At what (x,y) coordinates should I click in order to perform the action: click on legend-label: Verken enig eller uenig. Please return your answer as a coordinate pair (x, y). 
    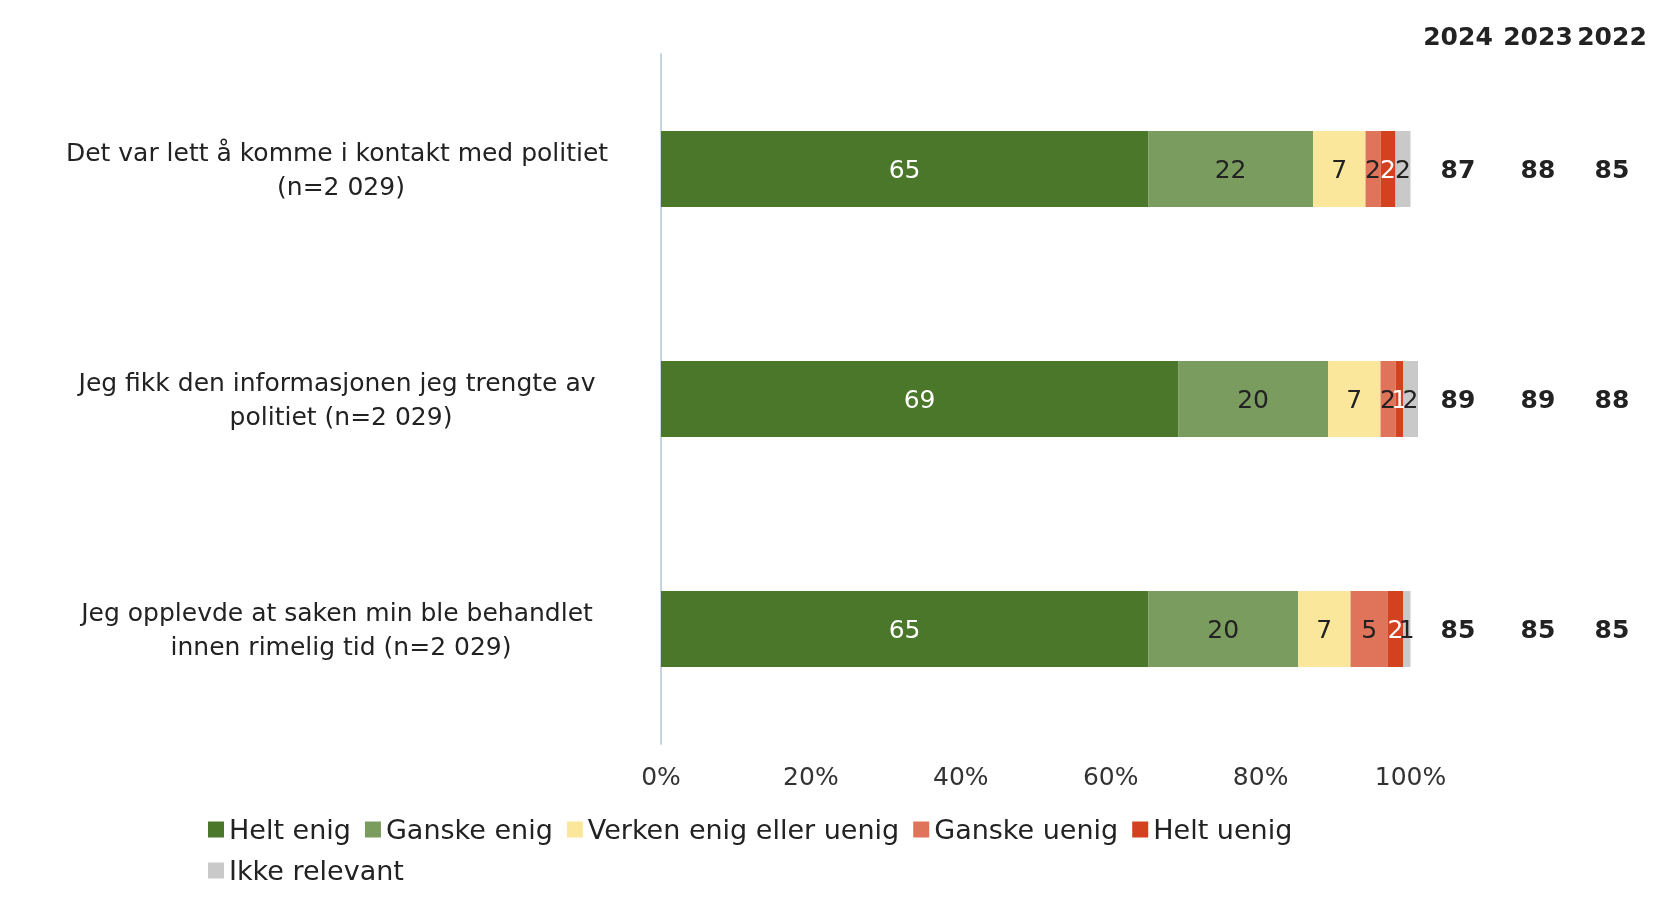
    Looking at the image, I should click on (743, 829).